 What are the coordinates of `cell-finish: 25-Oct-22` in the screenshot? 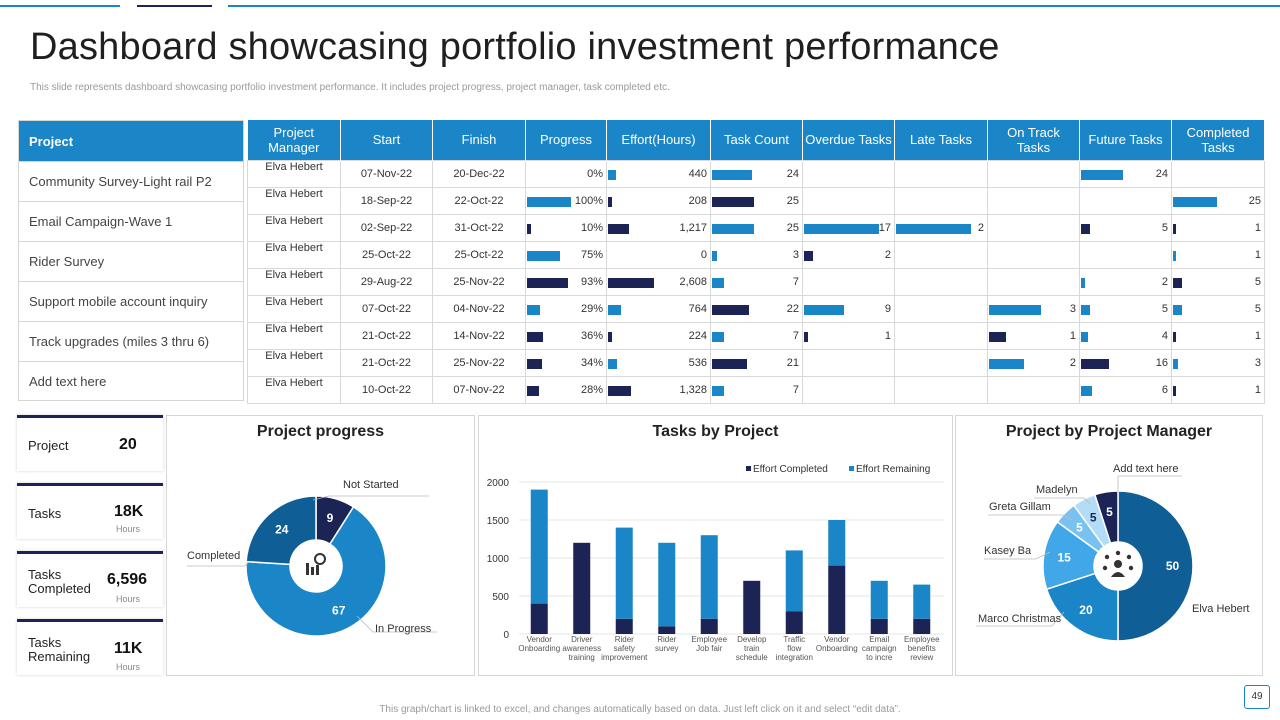 It's located at (479, 254).